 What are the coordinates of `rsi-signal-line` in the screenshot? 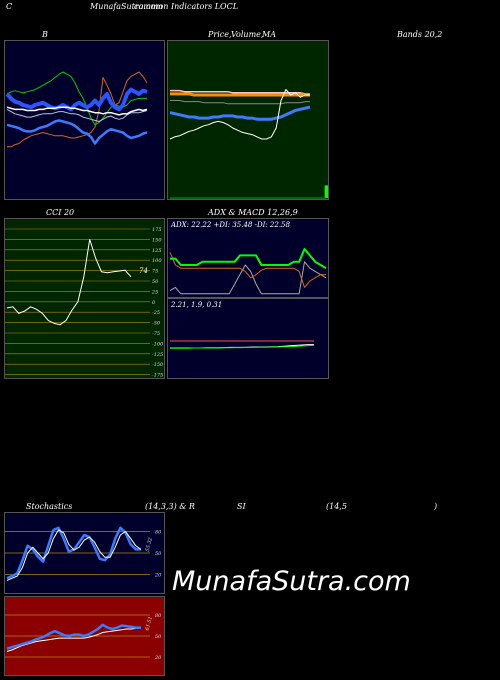 It's located at (73, 639).